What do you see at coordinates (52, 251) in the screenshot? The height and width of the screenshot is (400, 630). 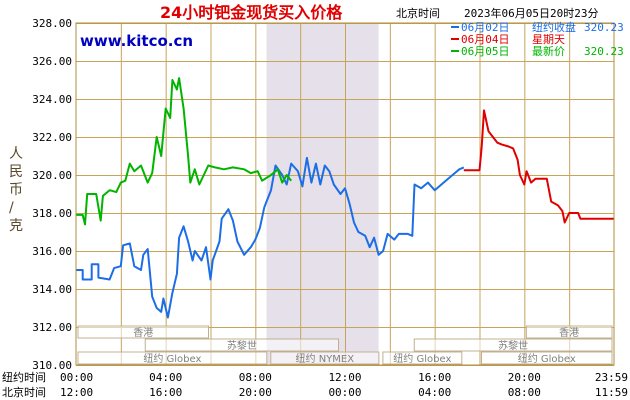 I see `y-tick-label: 316.00` at bounding box center [52, 251].